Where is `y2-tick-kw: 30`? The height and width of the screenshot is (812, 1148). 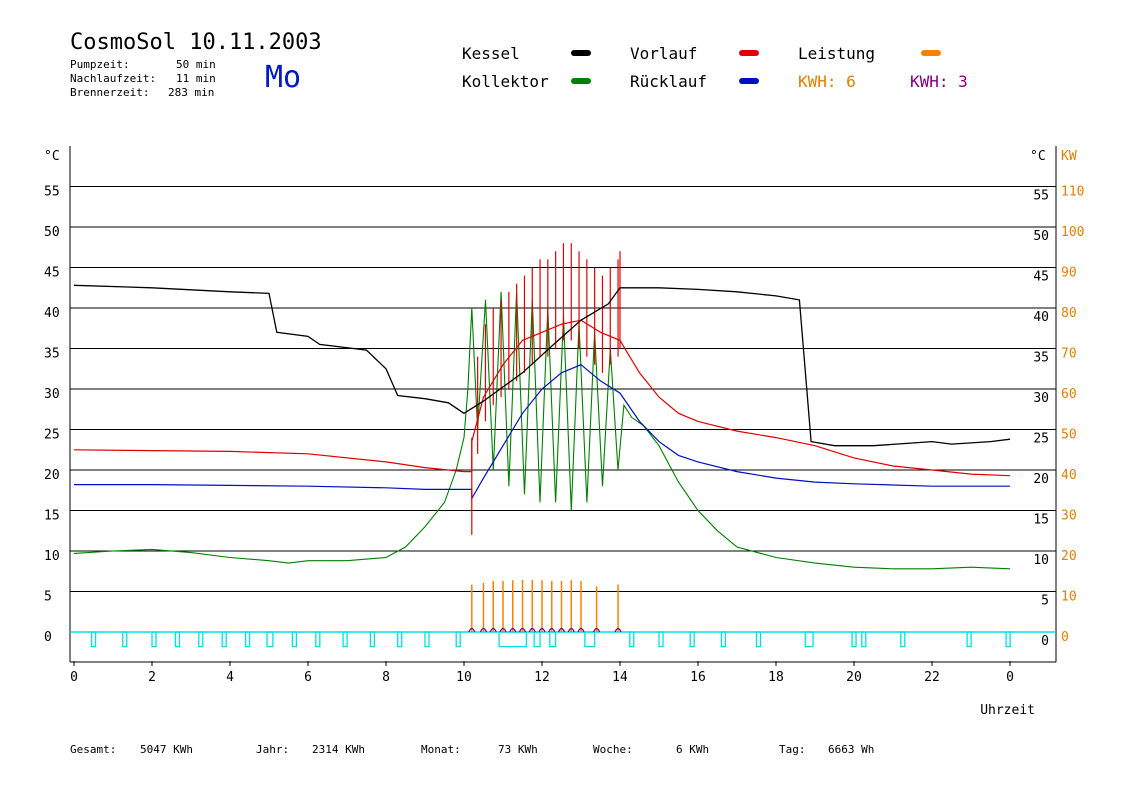
y2-tick-kw: 30 is located at coordinates (1069, 516).